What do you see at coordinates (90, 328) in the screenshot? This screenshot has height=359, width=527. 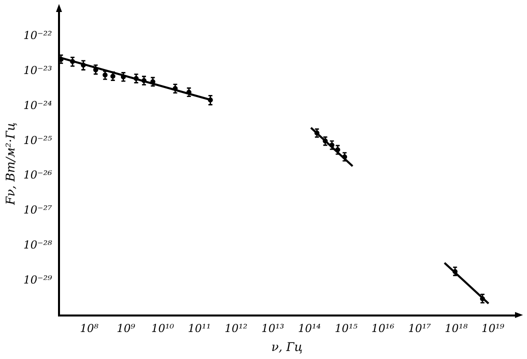 I see `x-tick-label: 10⁸` at bounding box center [90, 328].